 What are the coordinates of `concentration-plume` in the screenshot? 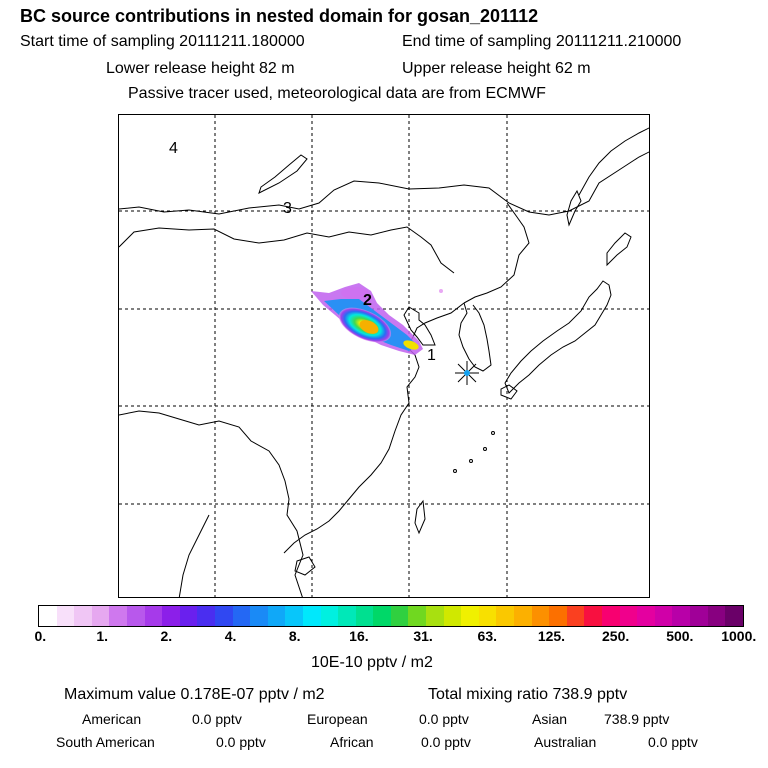 It's located at (377, 319).